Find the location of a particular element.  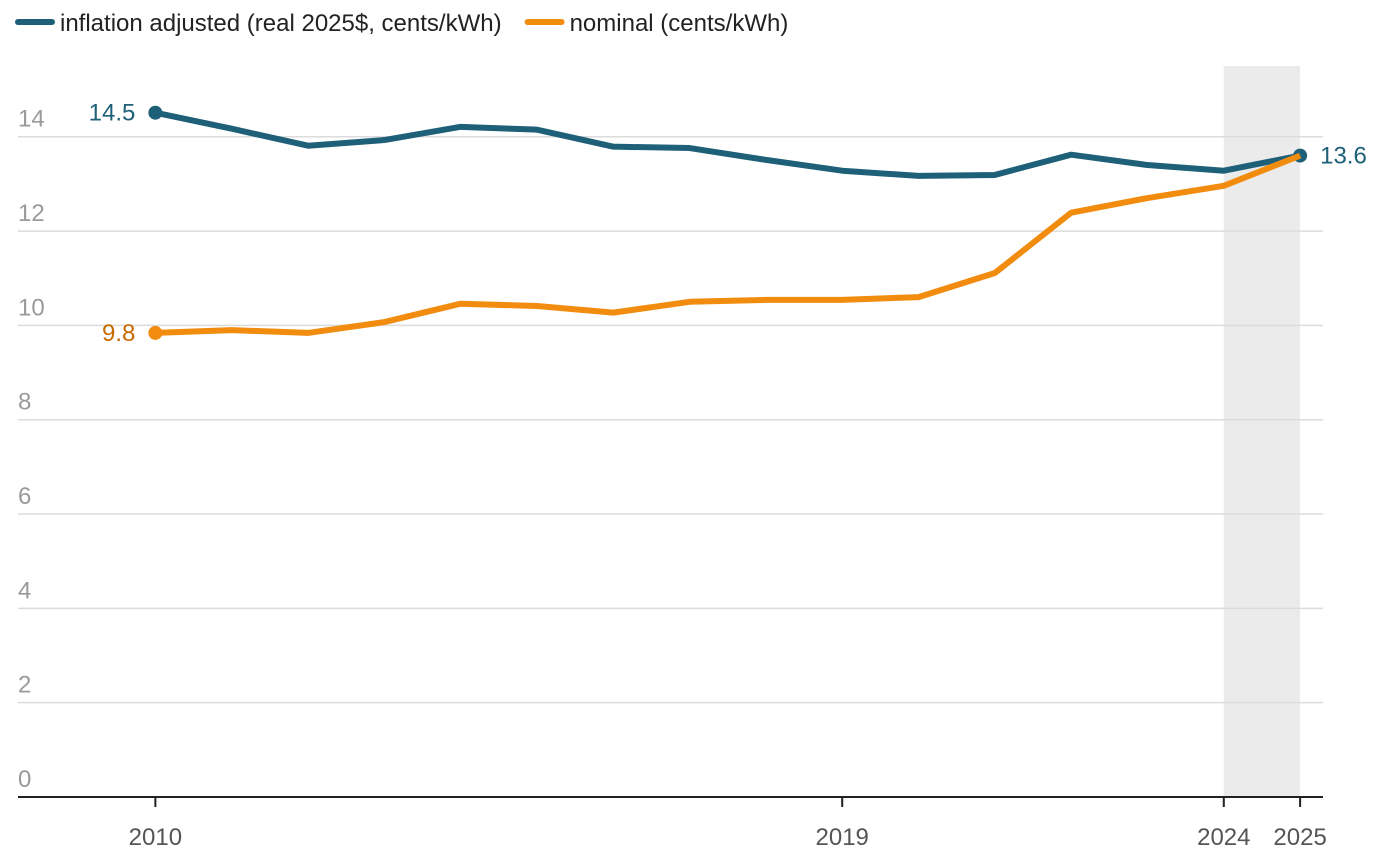

y-tick-label: 2 is located at coordinates (24, 685).